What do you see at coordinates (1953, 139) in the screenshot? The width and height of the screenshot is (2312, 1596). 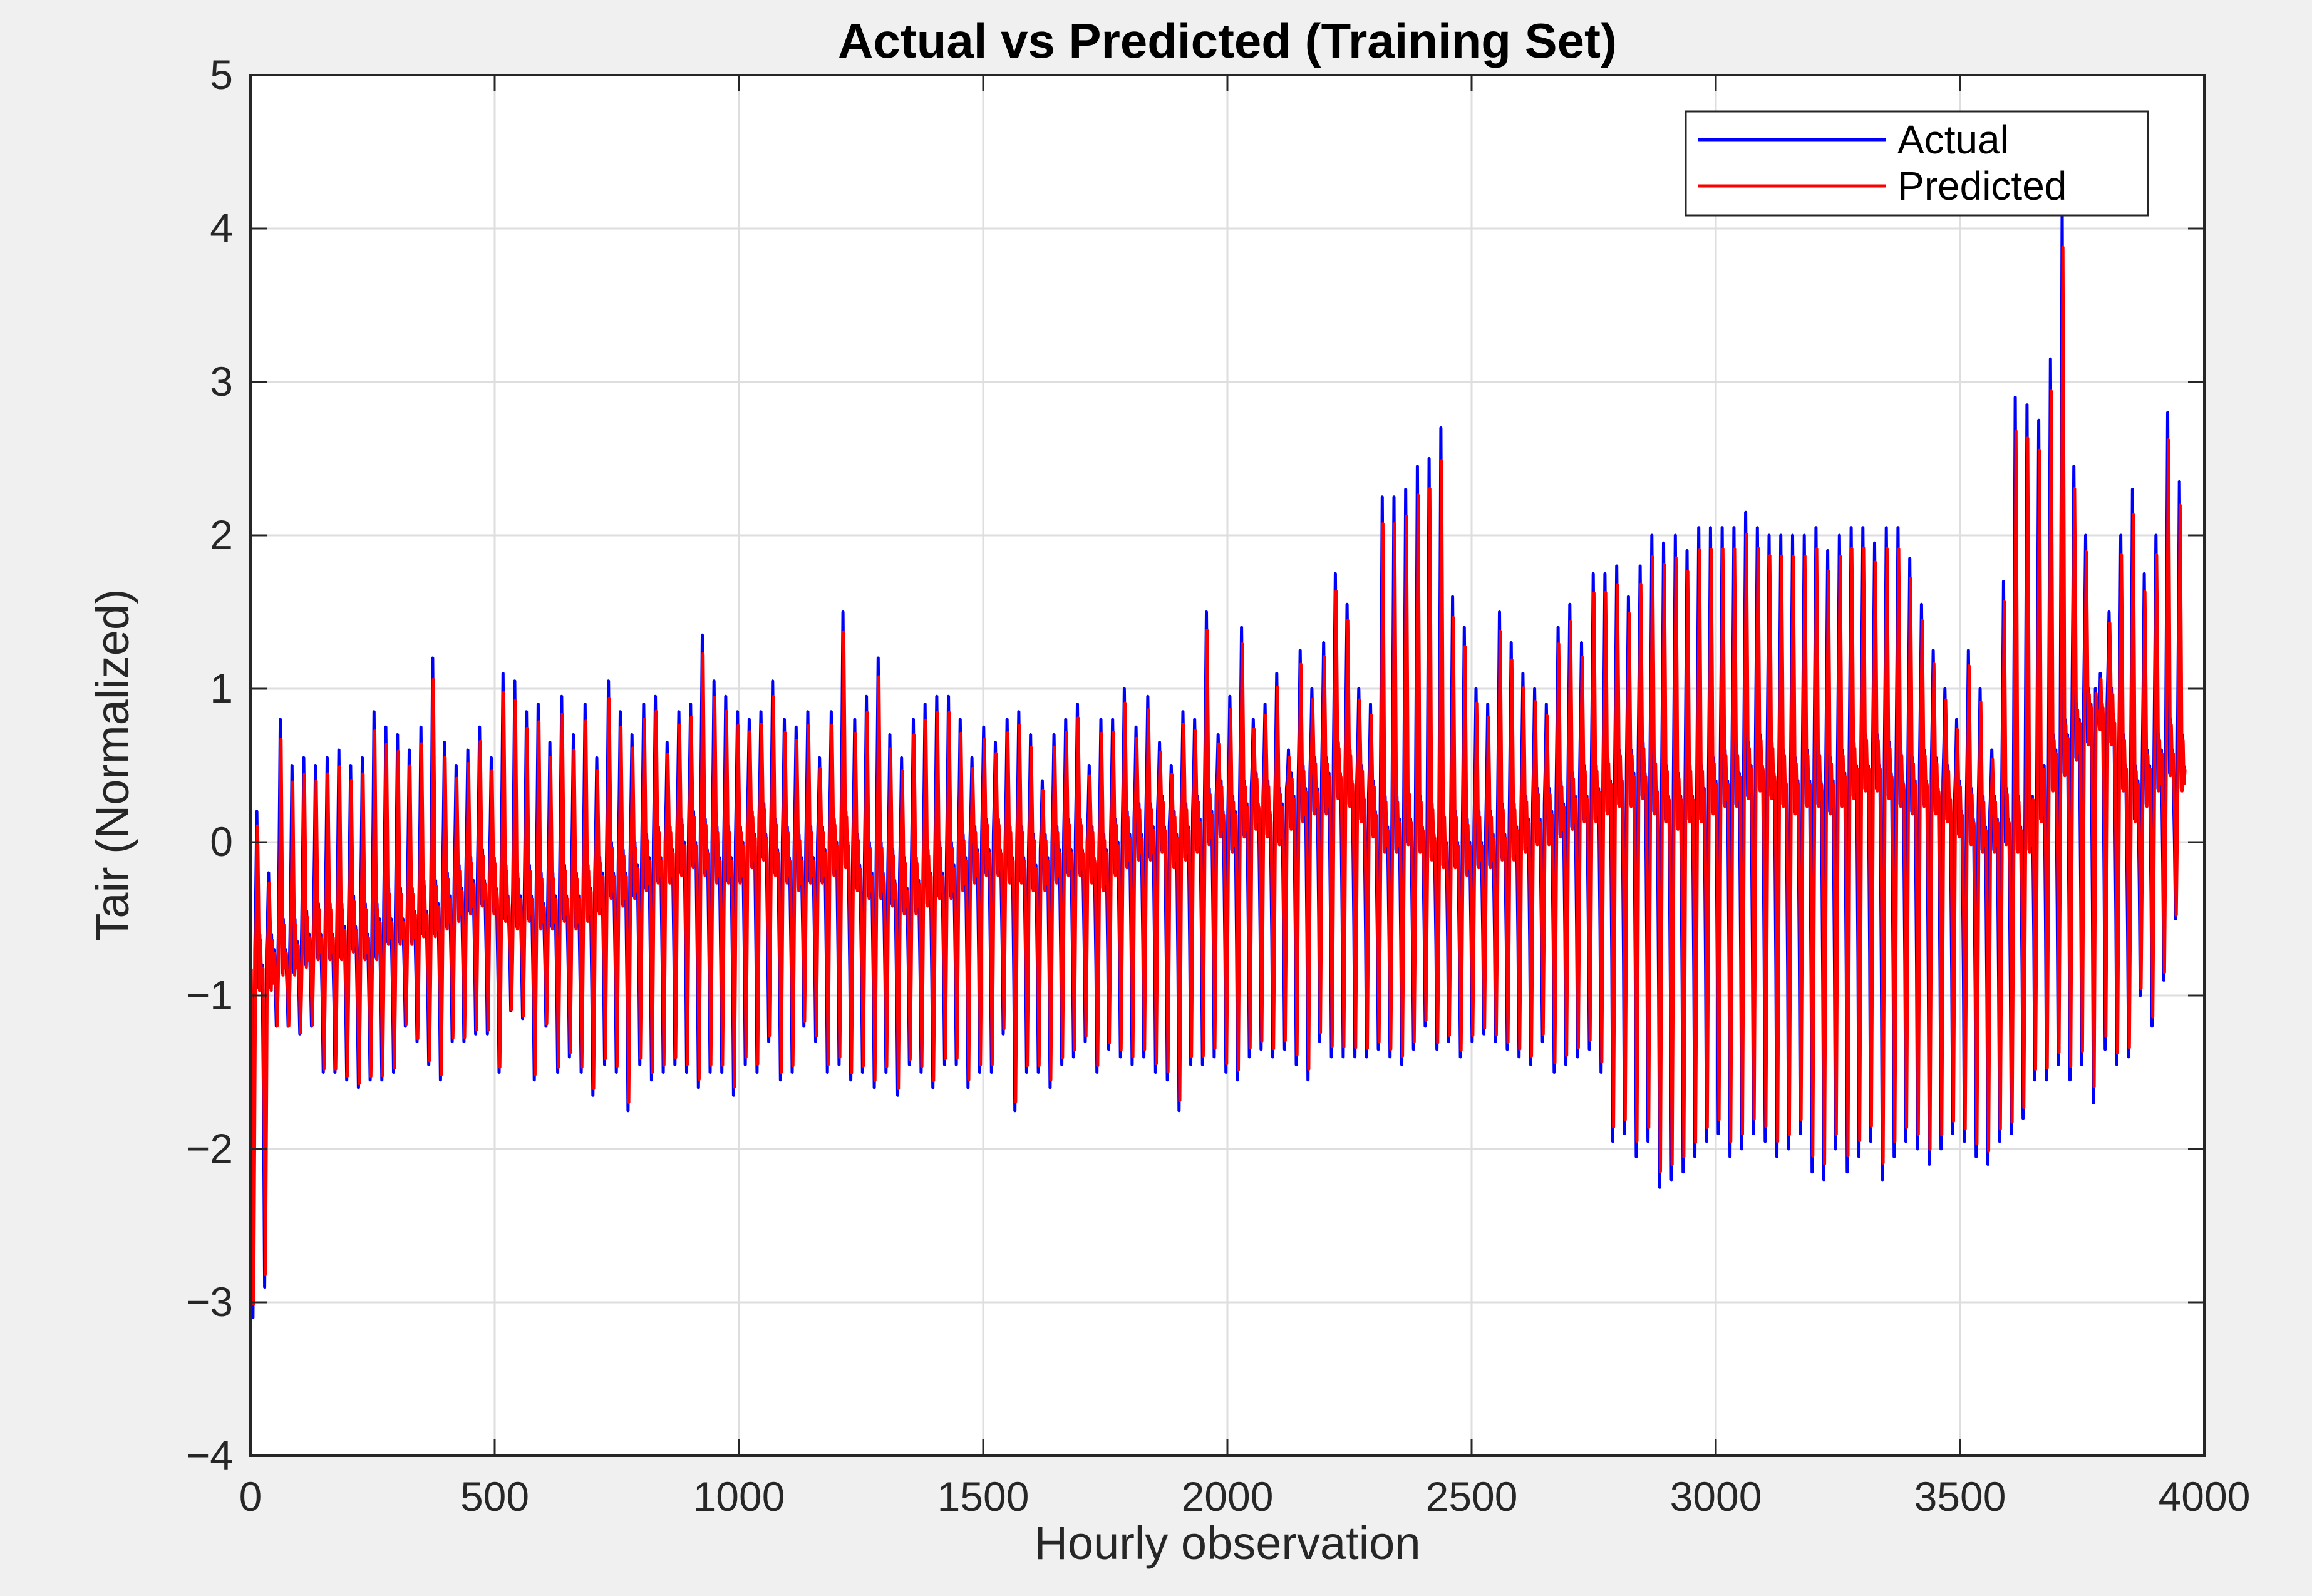 I see `legend-label-actual: Actual` at bounding box center [1953, 139].